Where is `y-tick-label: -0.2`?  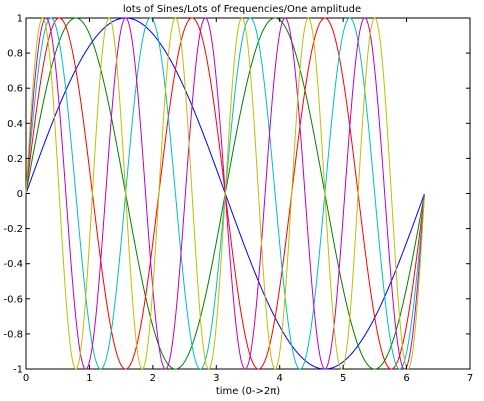
y-tick-label: -0.2 is located at coordinates (13, 229).